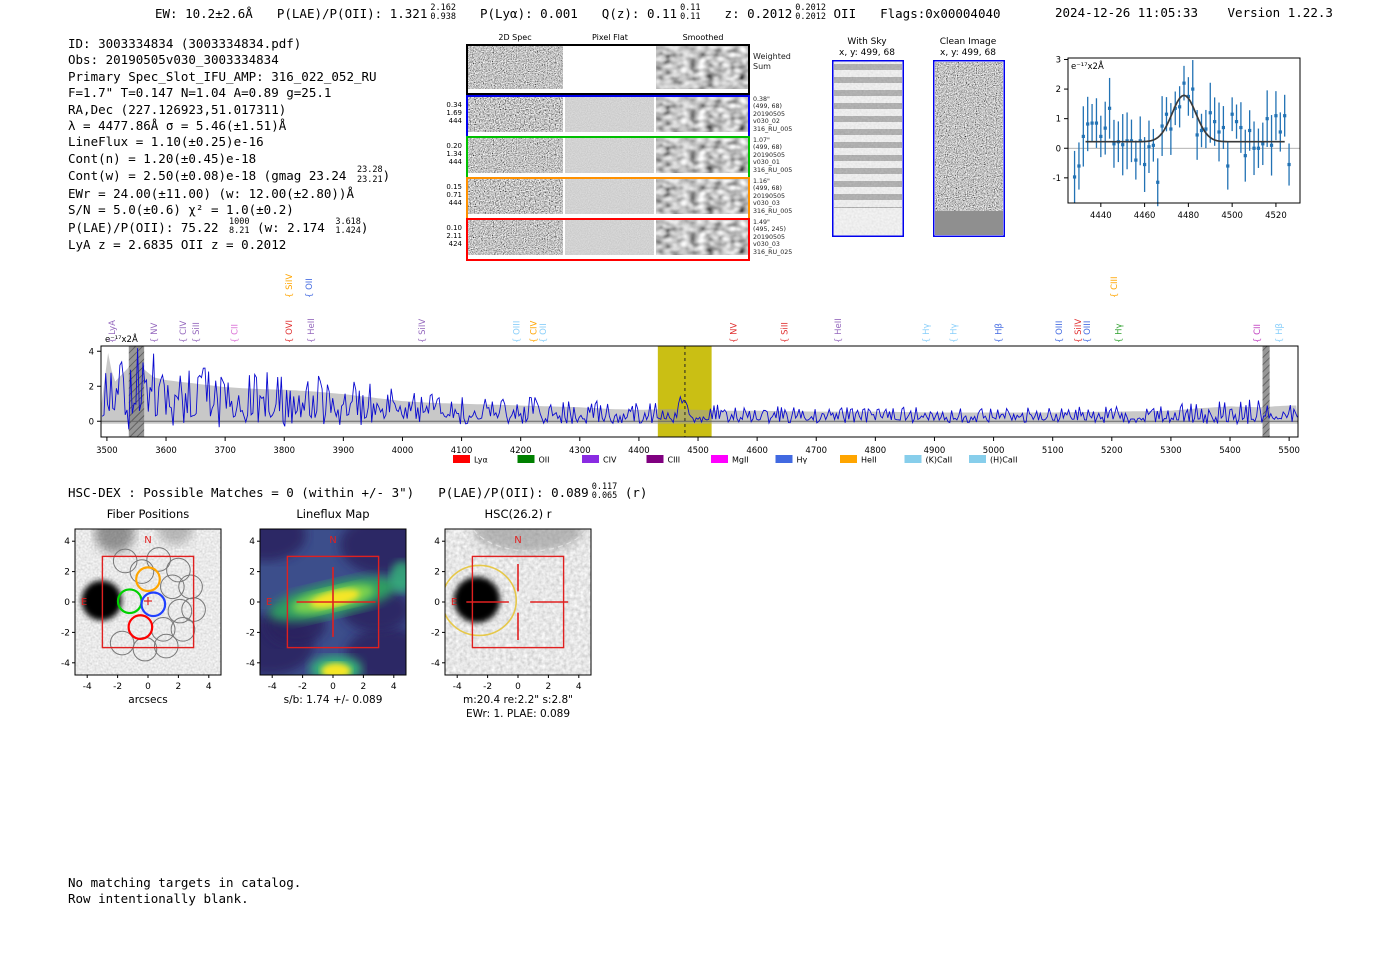 The image size is (1400, 953). Describe the element at coordinates (674, 460) in the screenshot. I see `legend-label: CIII` at that location.